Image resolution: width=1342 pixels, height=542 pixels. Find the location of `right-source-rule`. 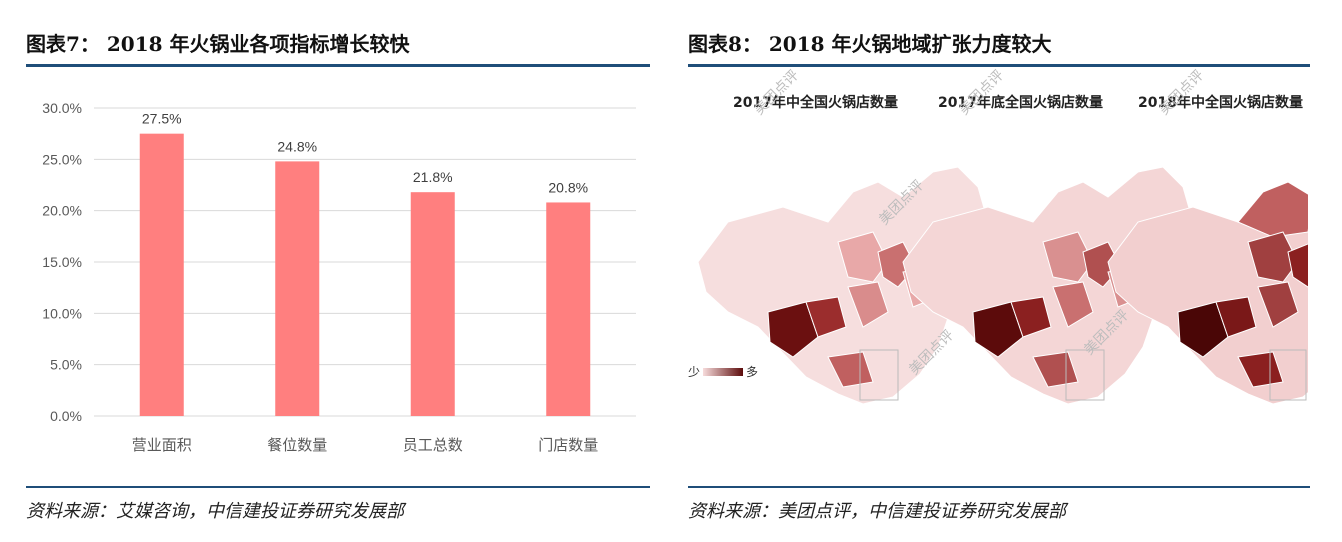

right-source-rule is located at coordinates (999, 487).